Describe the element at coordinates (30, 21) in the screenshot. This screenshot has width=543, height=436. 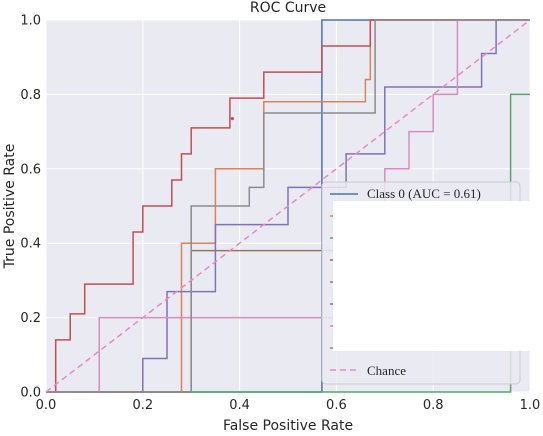
I see `y-tick-label: 1.0` at that location.